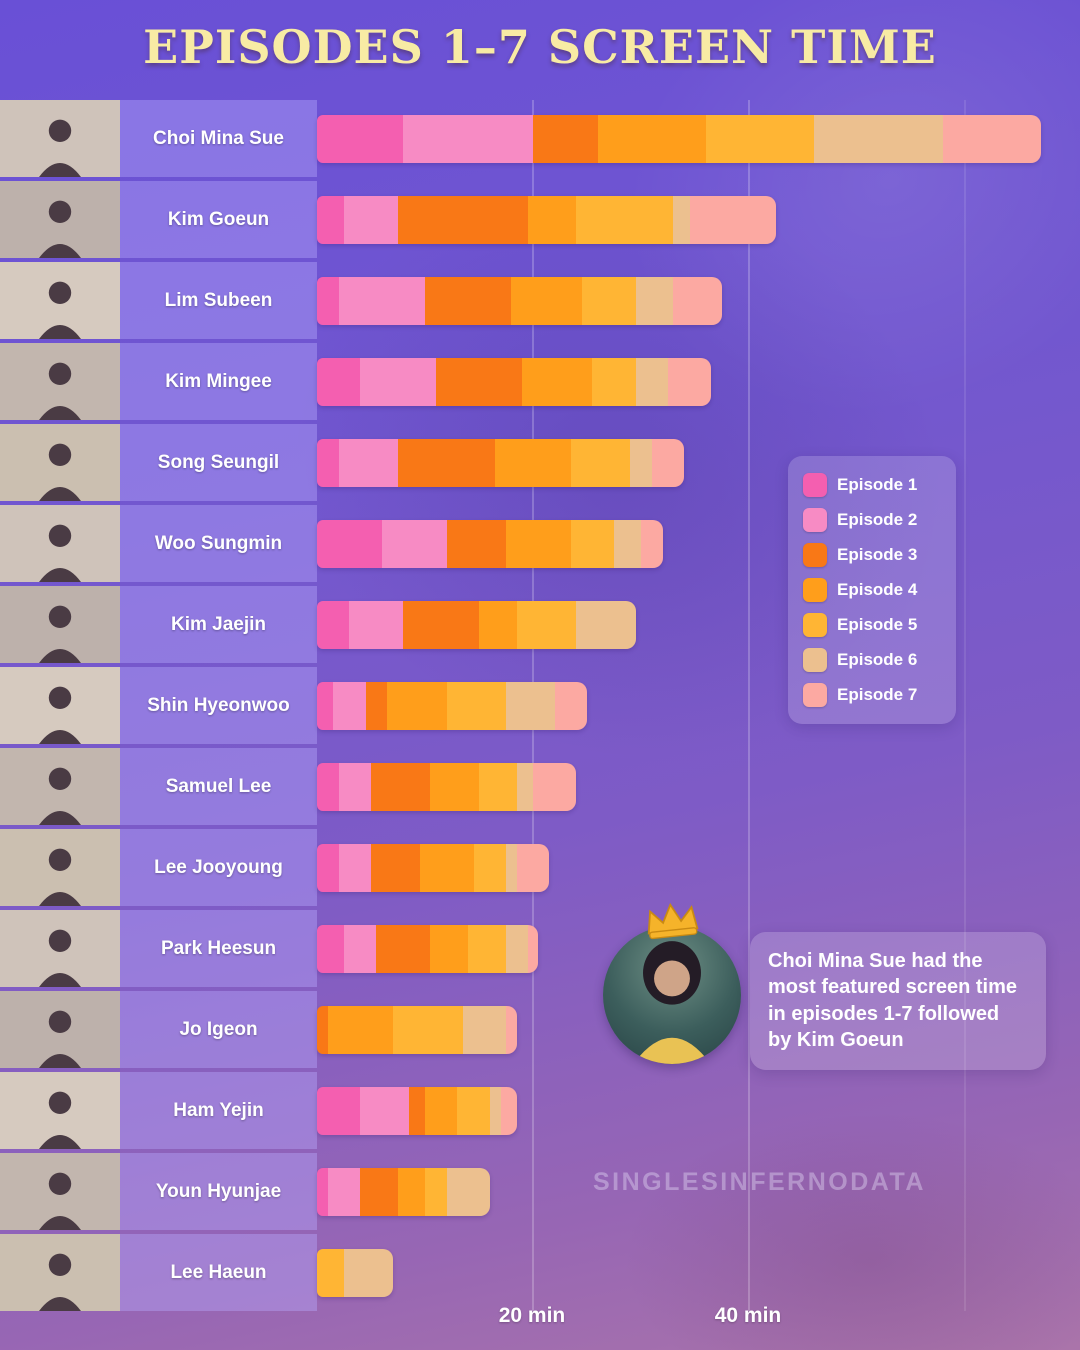 The height and width of the screenshot is (1350, 1080). What do you see at coordinates (540, 867) in the screenshot?
I see `contestant-row: Lee Jooyoung` at bounding box center [540, 867].